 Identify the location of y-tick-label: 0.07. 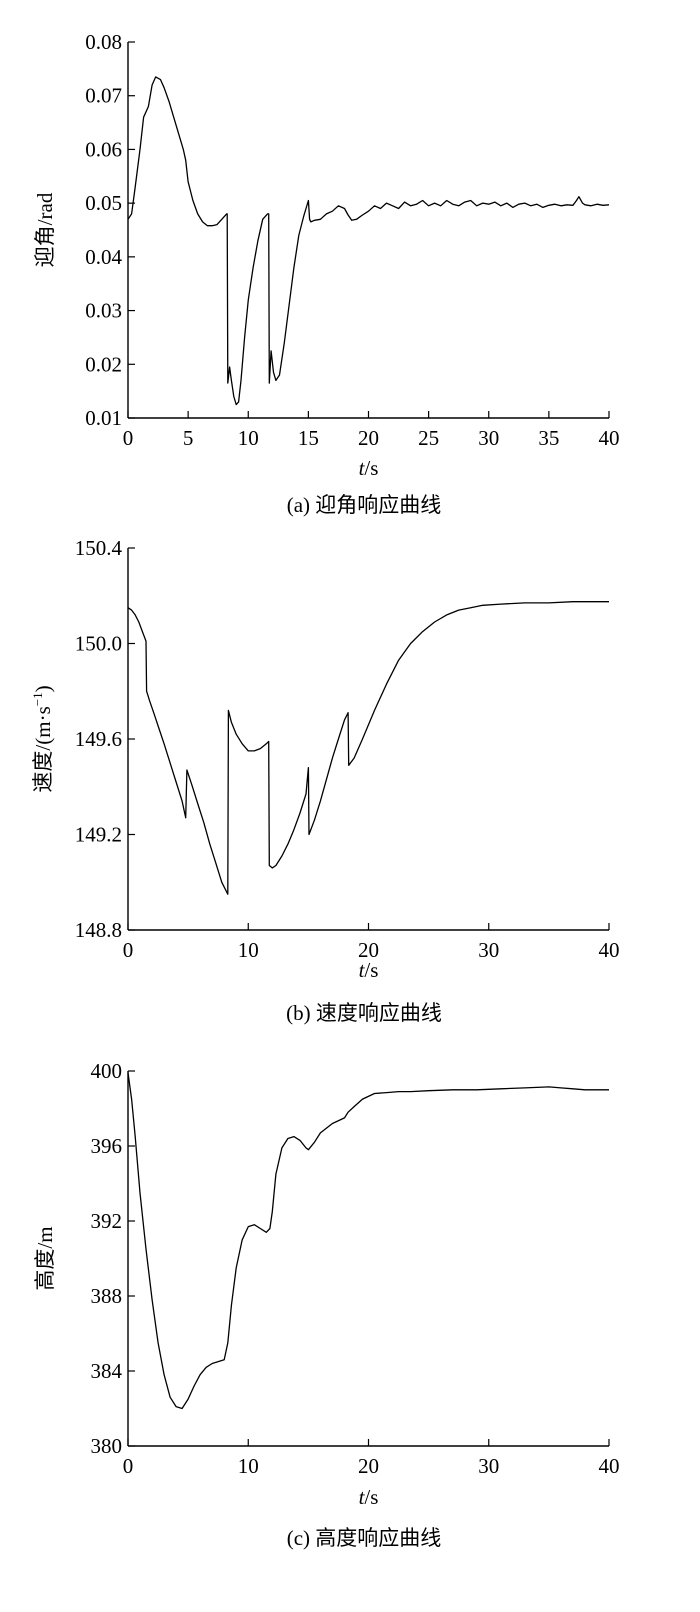
(103, 96).